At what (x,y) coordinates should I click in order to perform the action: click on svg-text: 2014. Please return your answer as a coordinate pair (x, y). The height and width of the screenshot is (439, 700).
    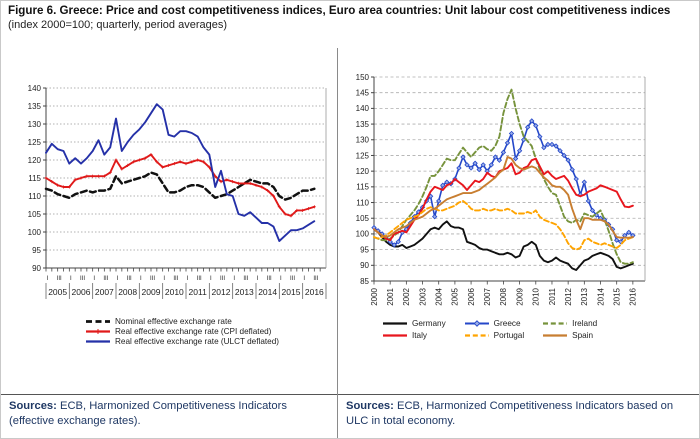
    Looking at the image, I should click on (267, 292).